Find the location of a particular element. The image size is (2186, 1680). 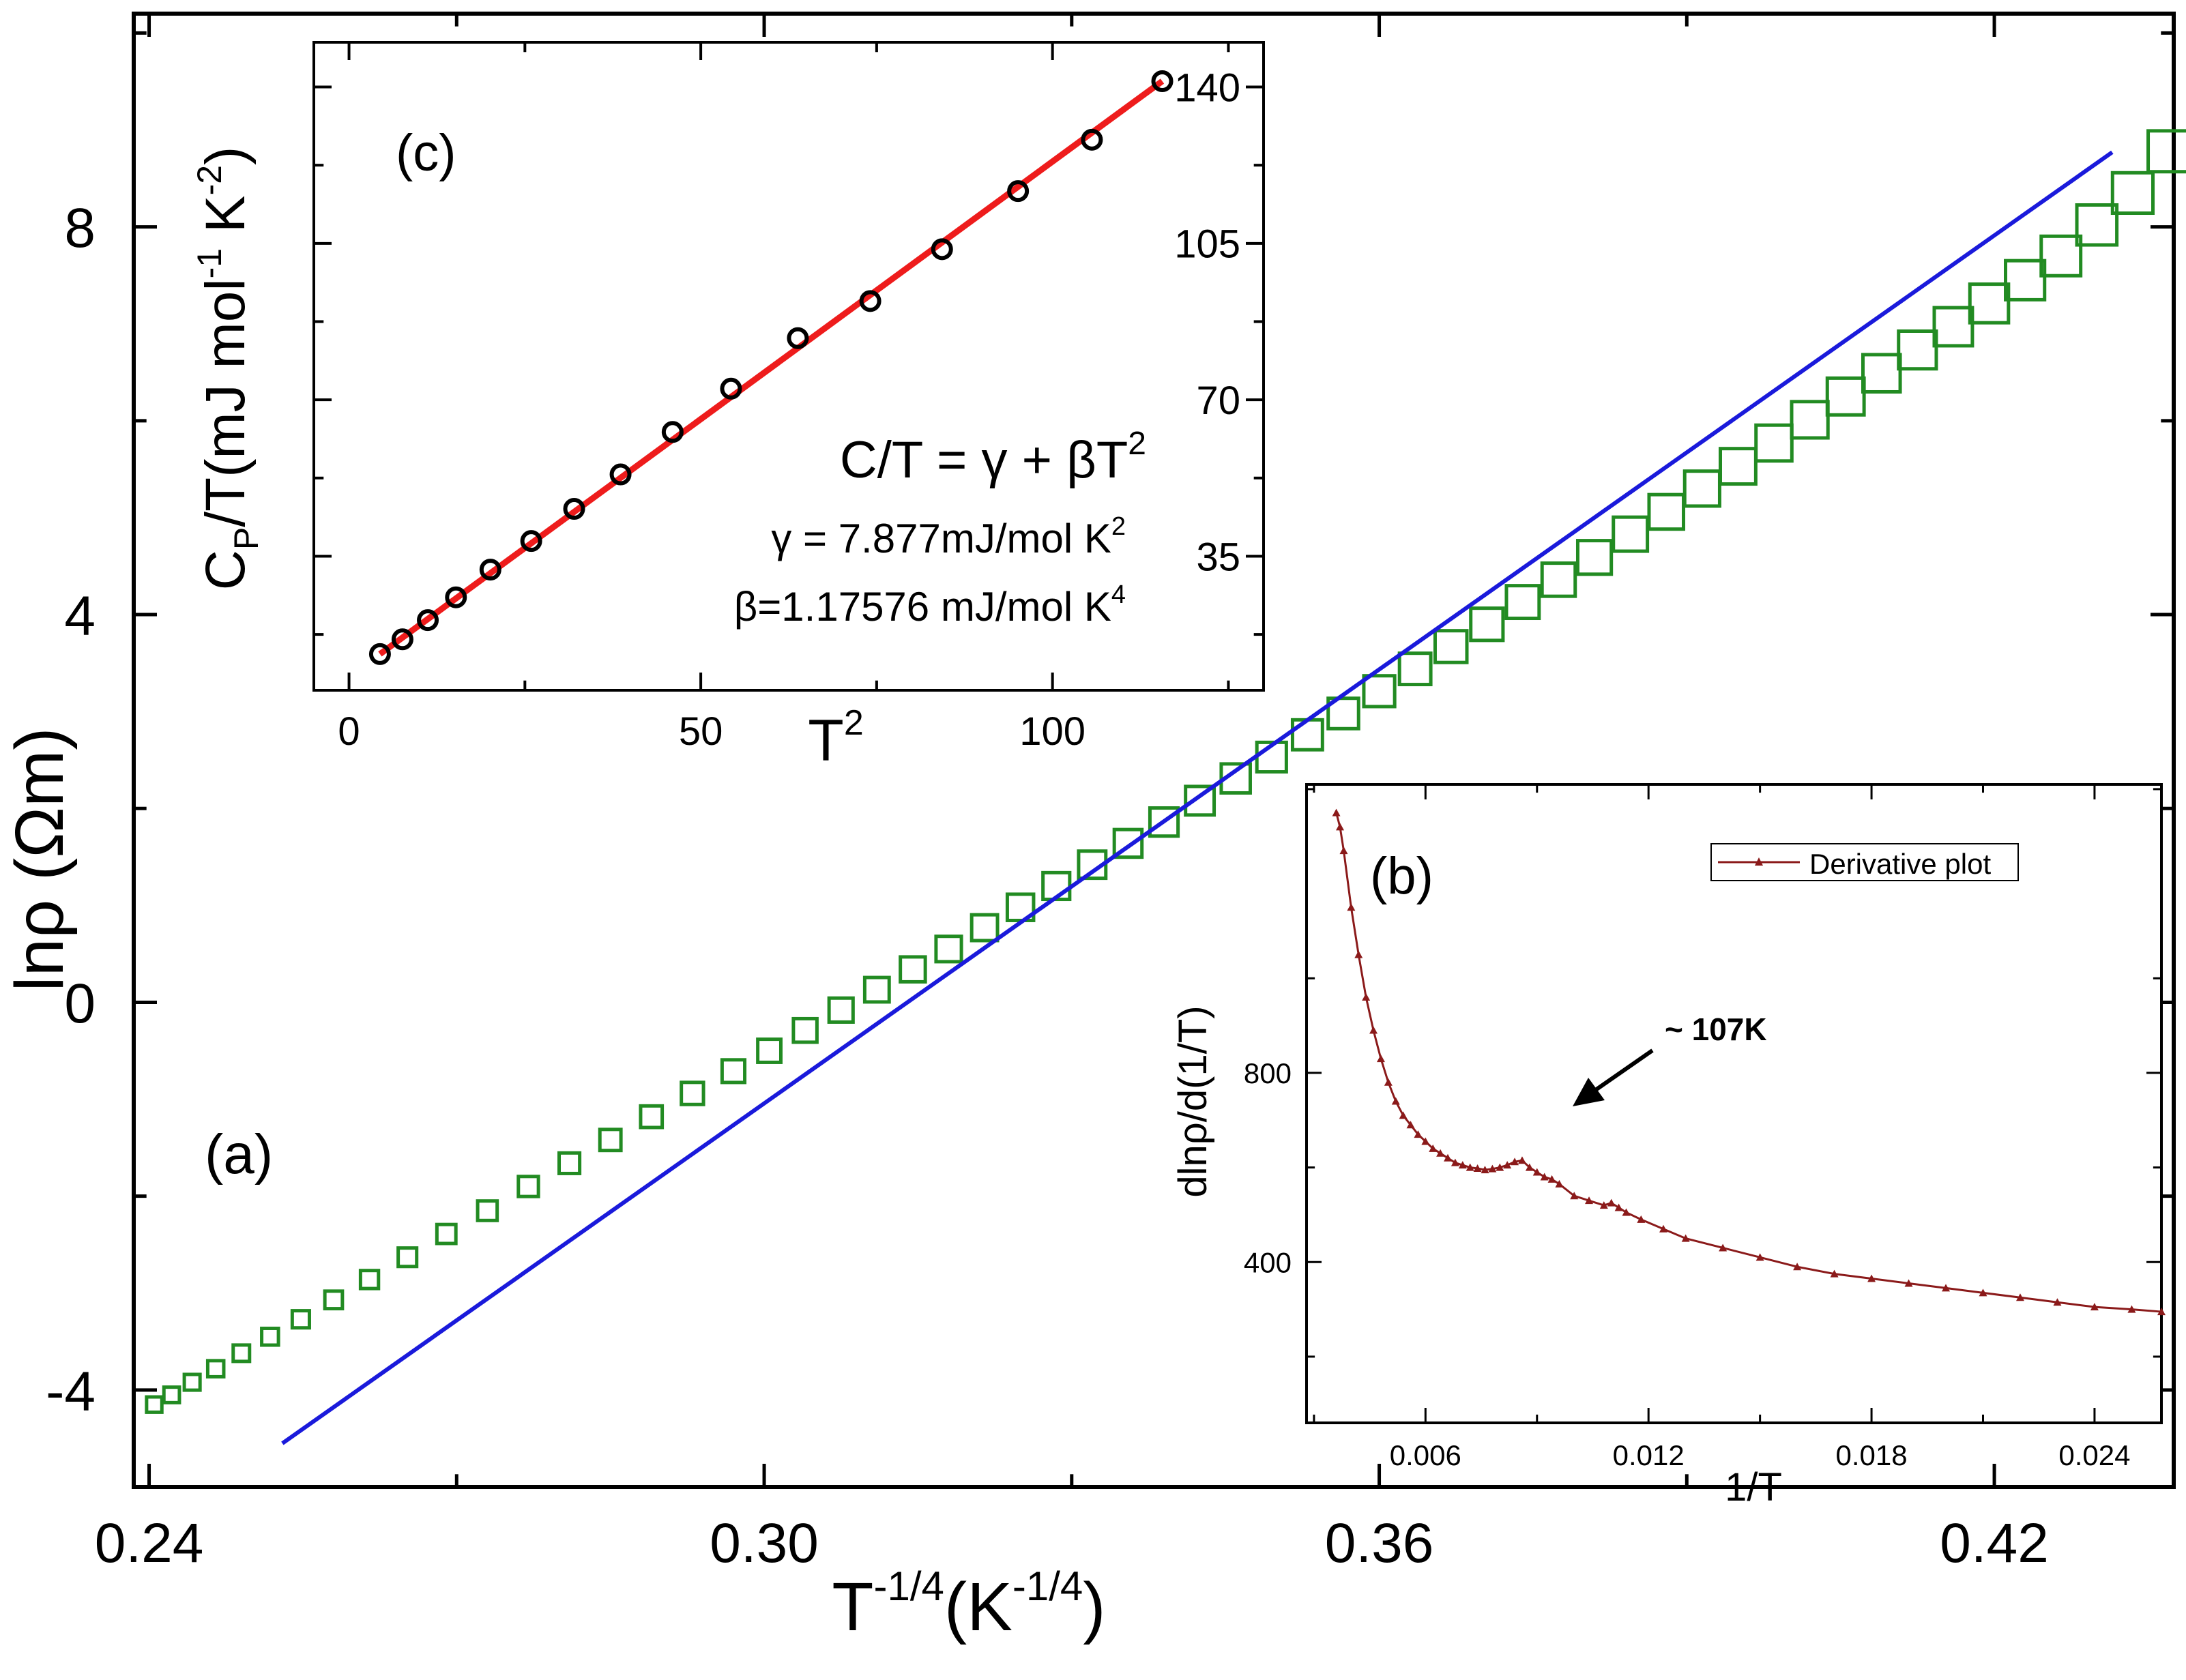

x-tick-label: 0 is located at coordinates (349, 731).